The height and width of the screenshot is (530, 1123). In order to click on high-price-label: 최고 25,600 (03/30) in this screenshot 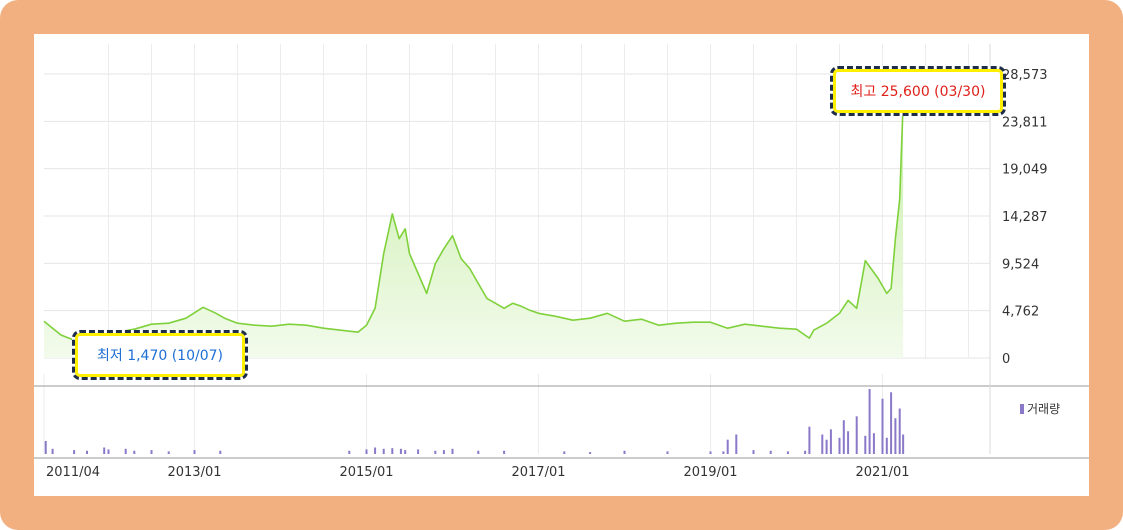, I will do `click(918, 92)`.